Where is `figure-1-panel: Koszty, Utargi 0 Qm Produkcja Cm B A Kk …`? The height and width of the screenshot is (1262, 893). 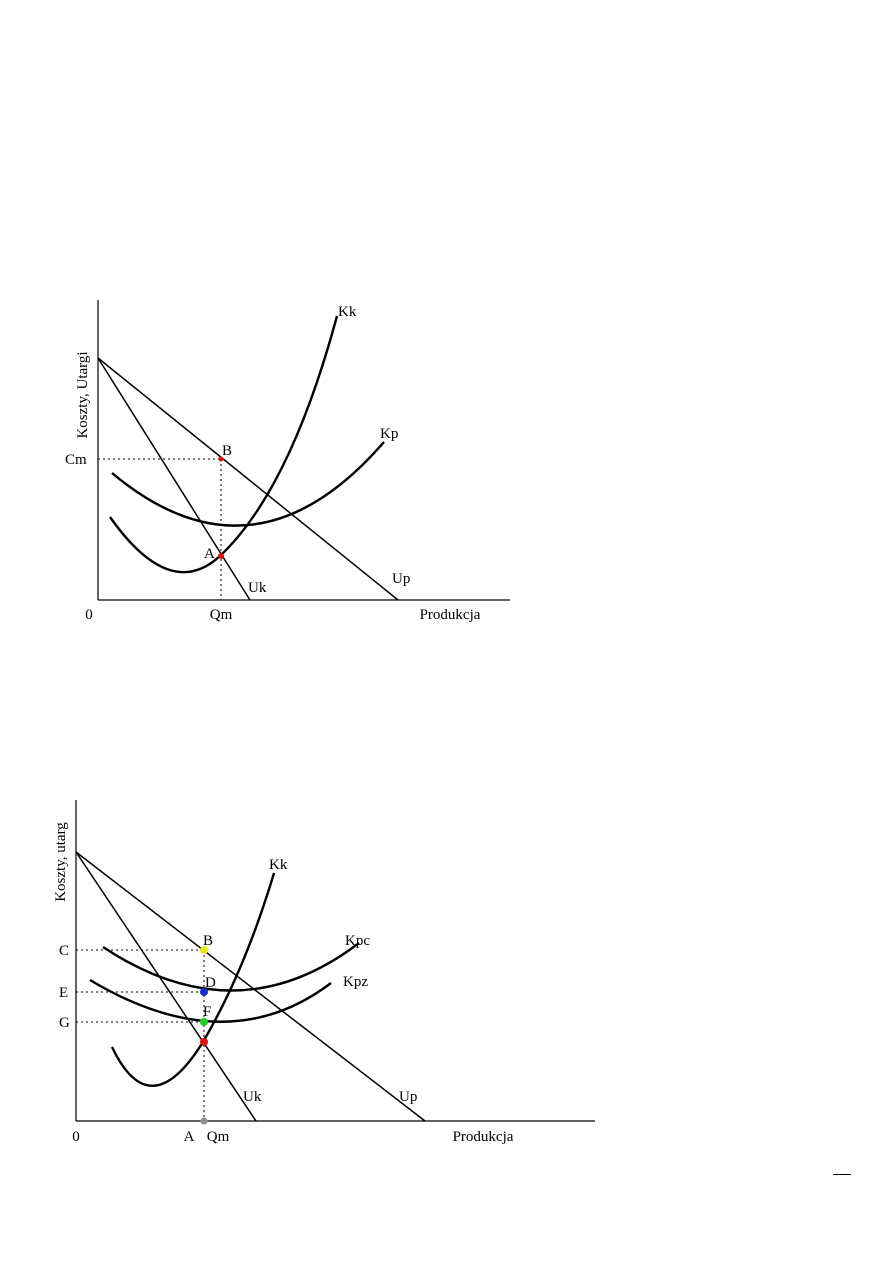 figure-1-panel: Koszty, Utargi 0 Qm Produkcja Cm B A Kk … is located at coordinates (290, 460).